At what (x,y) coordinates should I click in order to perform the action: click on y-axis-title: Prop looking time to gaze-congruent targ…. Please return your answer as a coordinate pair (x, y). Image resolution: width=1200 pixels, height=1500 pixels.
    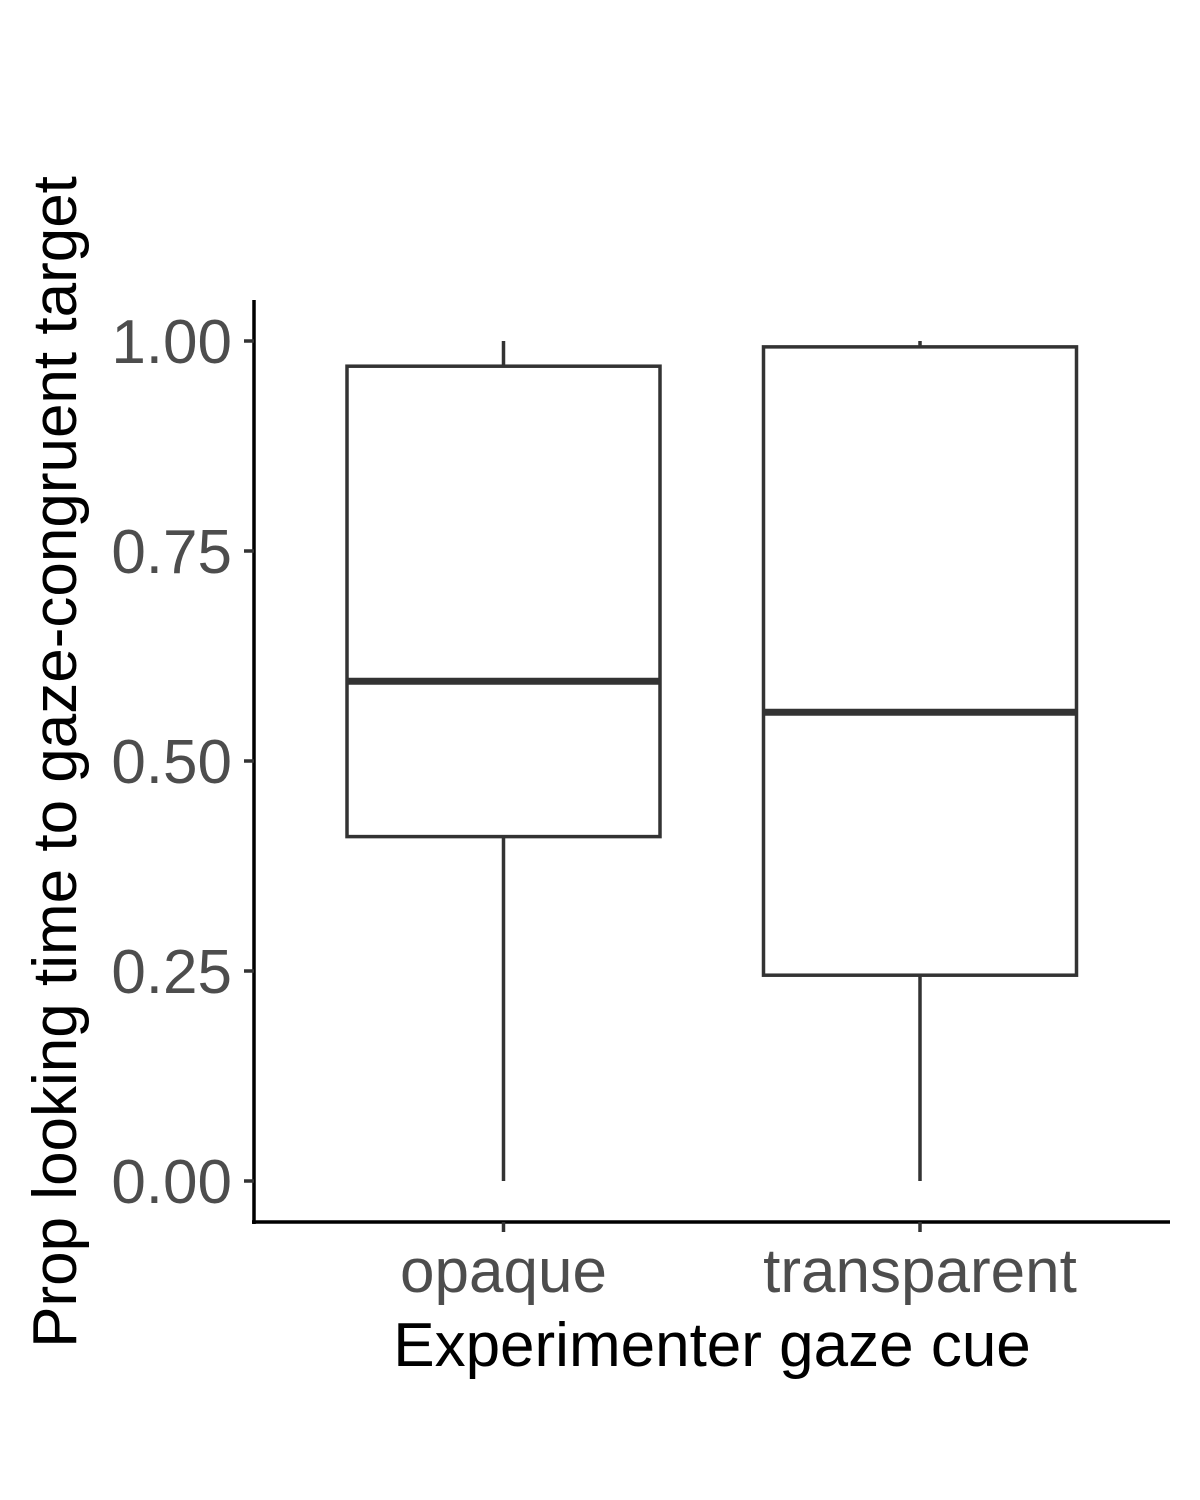
    Looking at the image, I should click on (55, 762).